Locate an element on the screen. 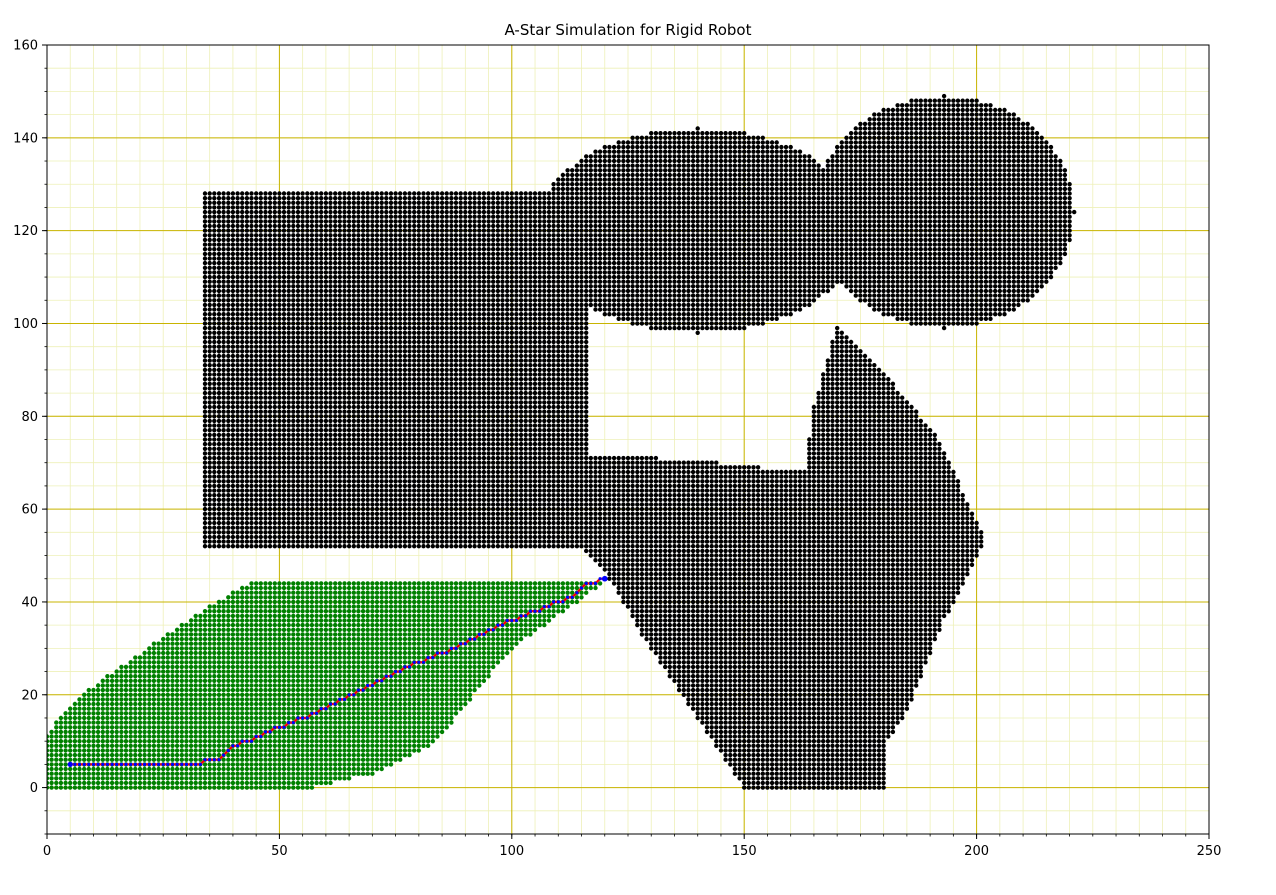 The width and height of the screenshot is (1276, 895). explored-points is located at coordinates (325, 685).